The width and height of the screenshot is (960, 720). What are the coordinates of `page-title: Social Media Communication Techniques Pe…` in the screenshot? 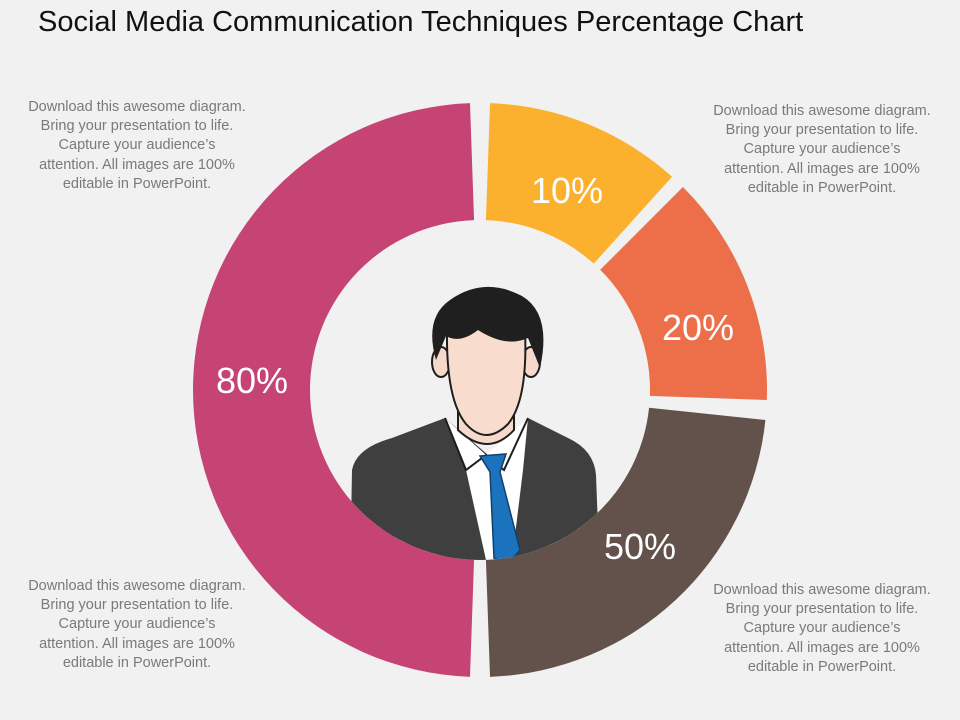 It's located at (421, 22).